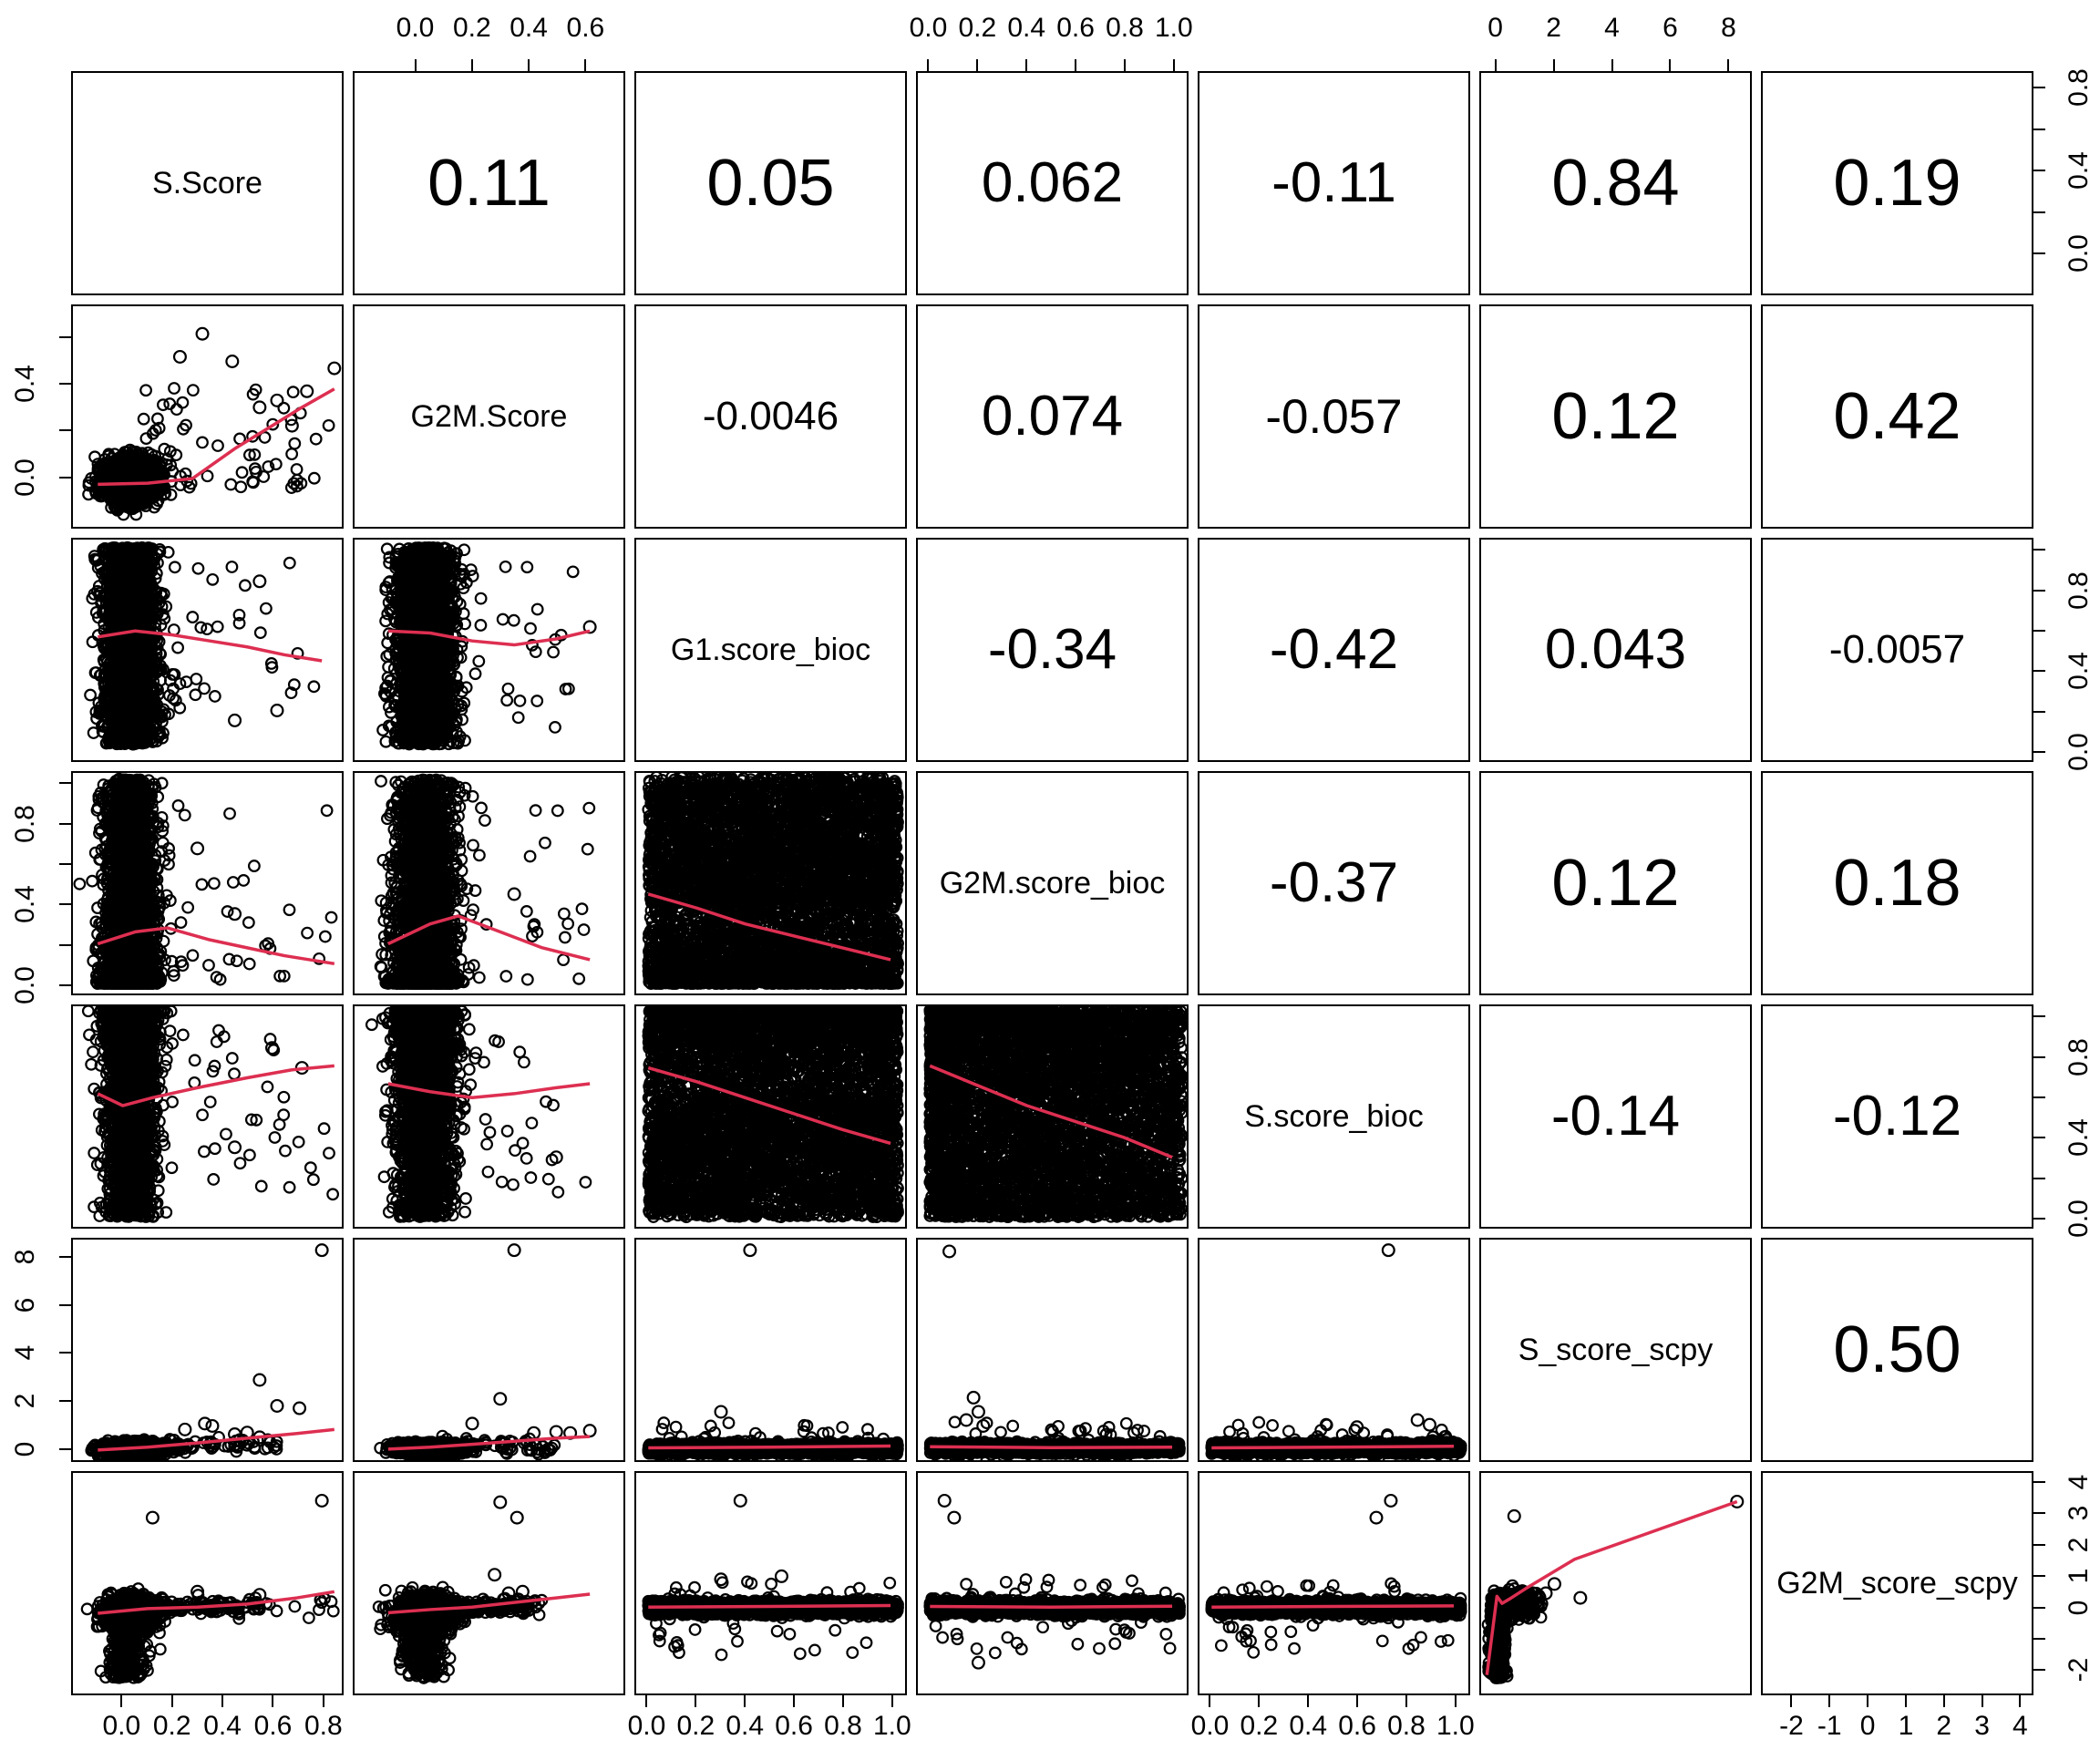 The height and width of the screenshot is (1750, 2100). I want to click on panel-r4c2-scatter, so click(489, 883).